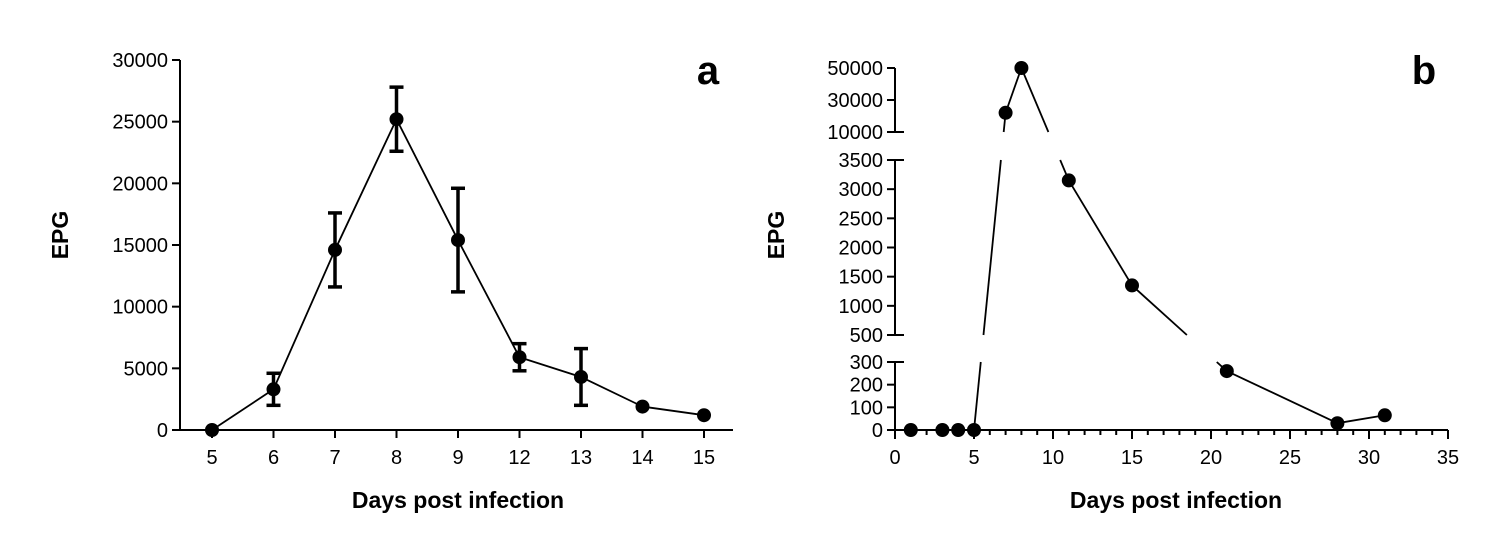  What do you see at coordinates (140, 123) in the screenshot?
I see `y-tick-label-a: 25000` at bounding box center [140, 123].